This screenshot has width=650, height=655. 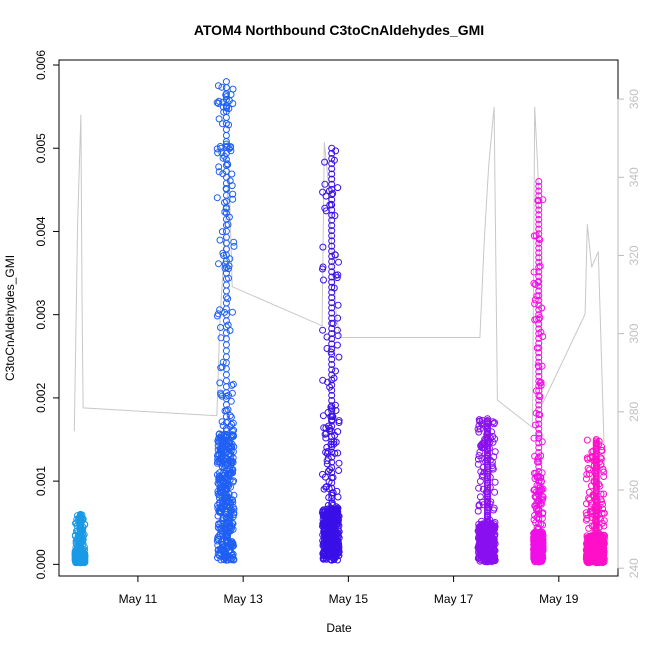 What do you see at coordinates (41, 398) in the screenshot?
I see `y-tick-label: 0.002` at bounding box center [41, 398].